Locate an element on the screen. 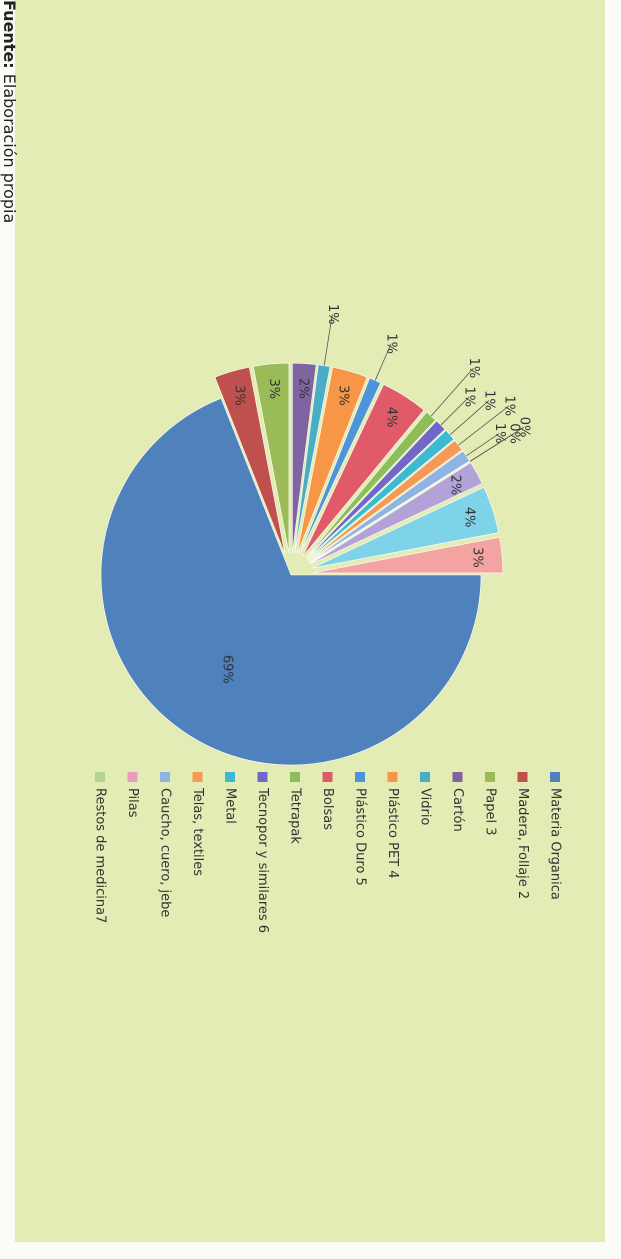 This screenshot has width=621, height=1259. source-label: Fuente: is located at coordinates (10, 34).